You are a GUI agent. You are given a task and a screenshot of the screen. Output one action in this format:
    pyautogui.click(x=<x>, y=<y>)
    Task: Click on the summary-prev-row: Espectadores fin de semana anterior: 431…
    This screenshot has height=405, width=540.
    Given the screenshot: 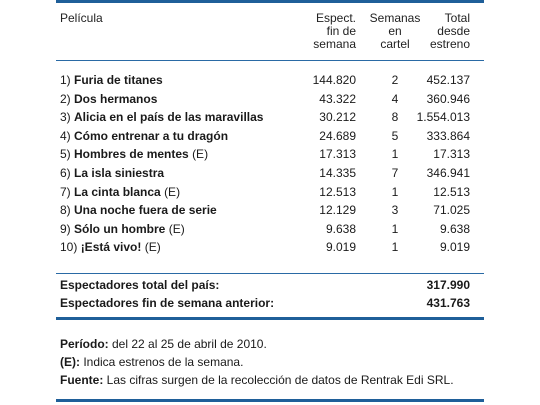 What is the action you would take?
    pyautogui.click(x=270, y=303)
    